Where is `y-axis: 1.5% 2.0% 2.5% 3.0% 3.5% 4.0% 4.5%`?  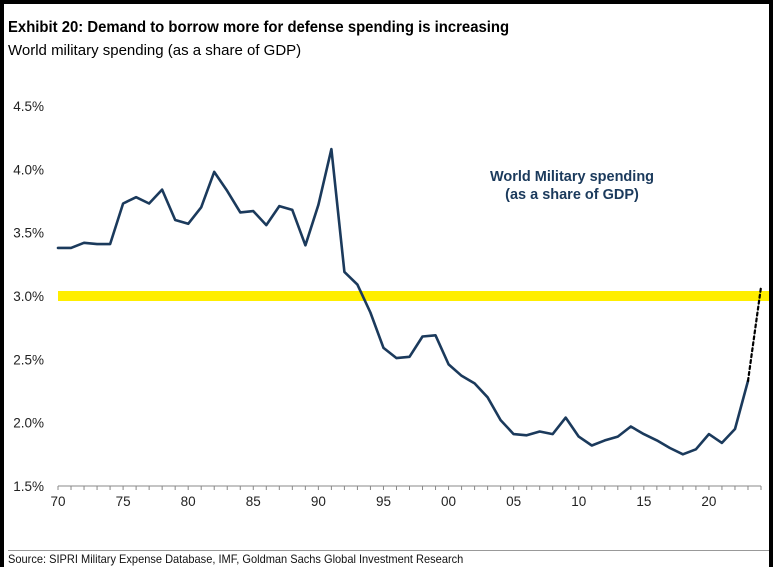
y-axis: 1.5% 2.0% 2.5% 3.0% 3.5% 4.0% 4.5% is located at coordinates (28, 296).